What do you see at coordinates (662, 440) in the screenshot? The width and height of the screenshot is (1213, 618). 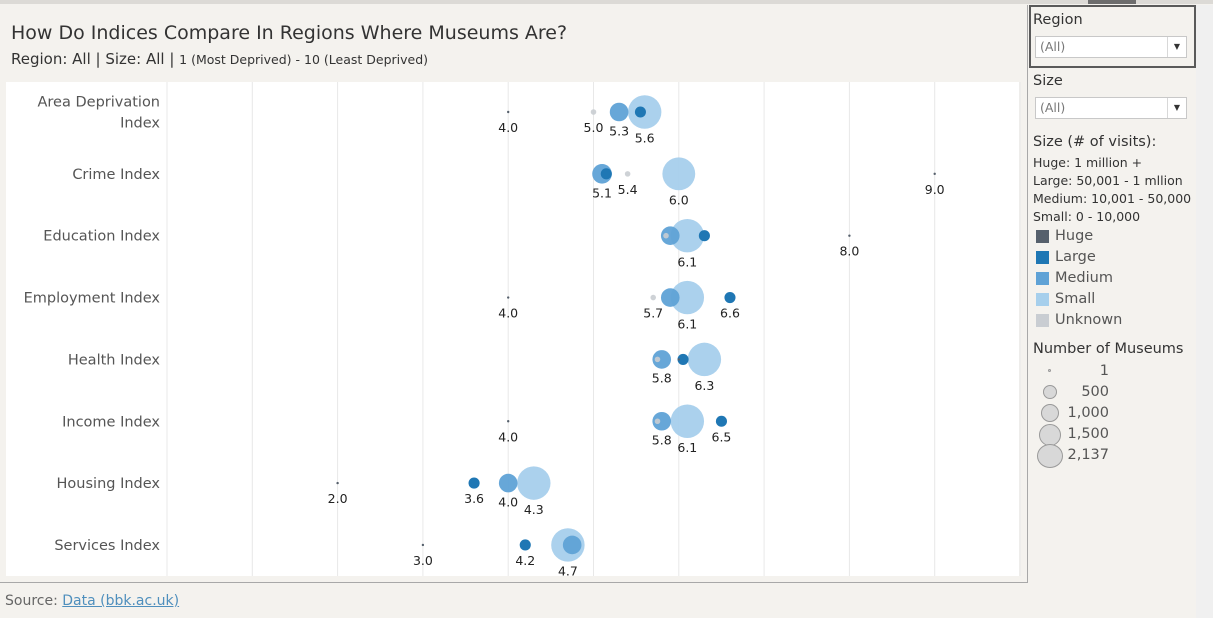 I see `data-label: 5.8` at bounding box center [662, 440].